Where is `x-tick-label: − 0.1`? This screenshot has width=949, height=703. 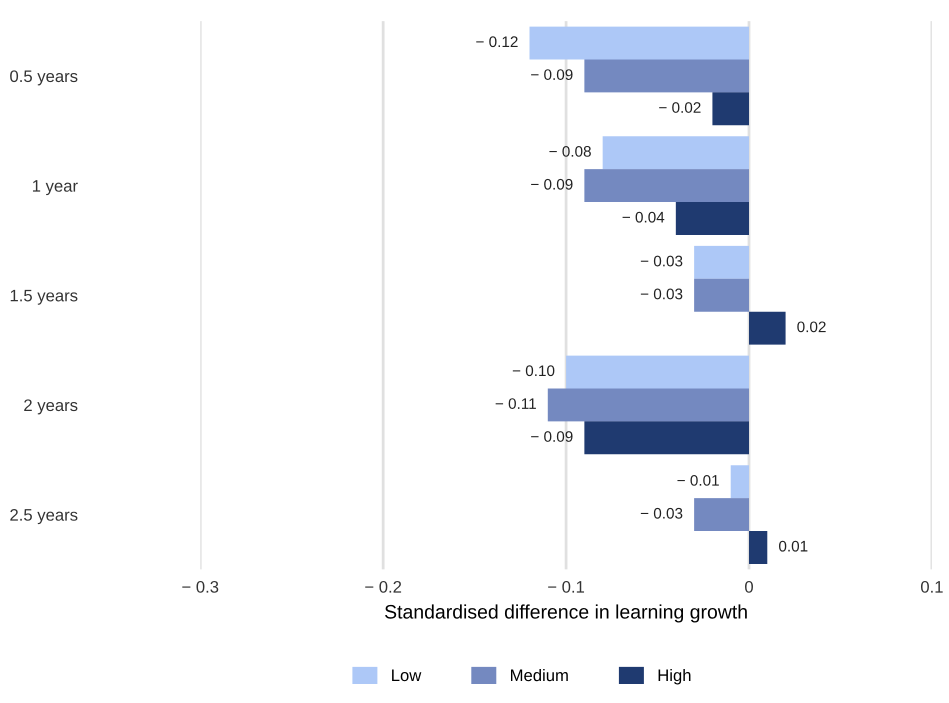 x-tick-label: − 0.1 is located at coordinates (566, 586).